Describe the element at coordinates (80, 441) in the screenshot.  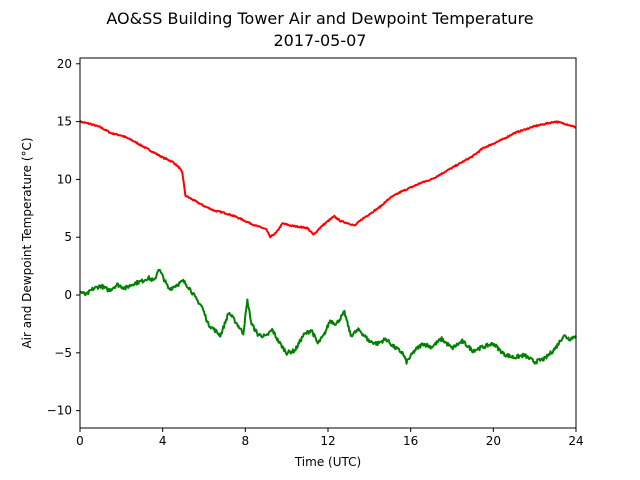
I see `x-tick-label: 0` at that location.